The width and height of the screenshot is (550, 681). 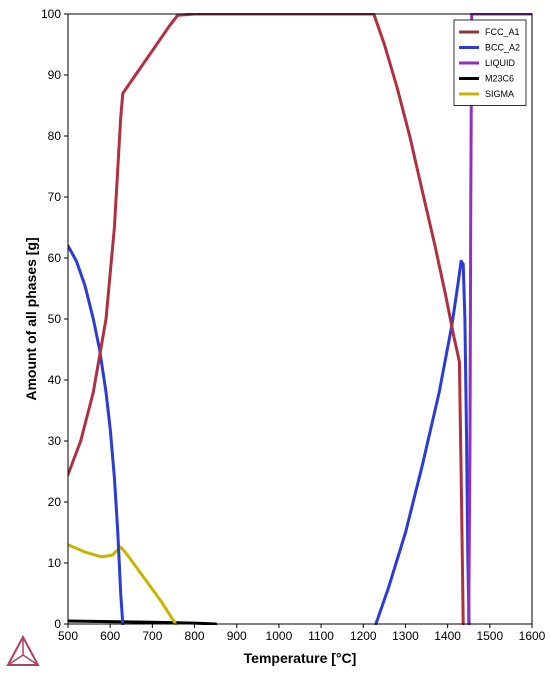 What do you see at coordinates (57, 624) in the screenshot?
I see `y-tick-label: 0` at bounding box center [57, 624].